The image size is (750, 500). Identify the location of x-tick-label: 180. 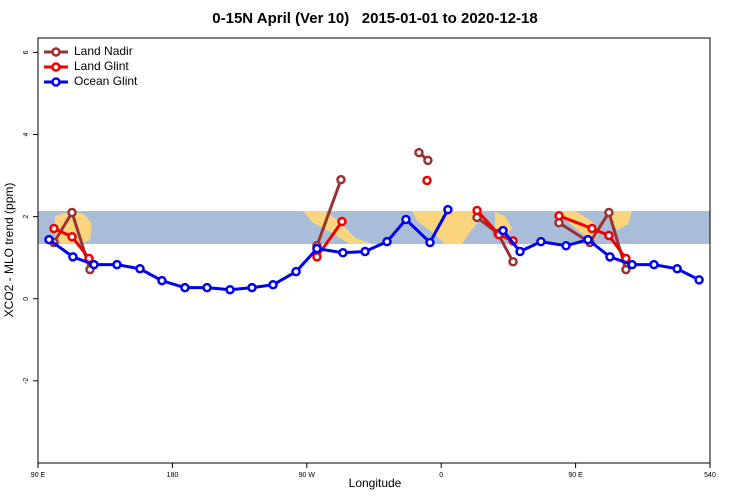
(173, 475).